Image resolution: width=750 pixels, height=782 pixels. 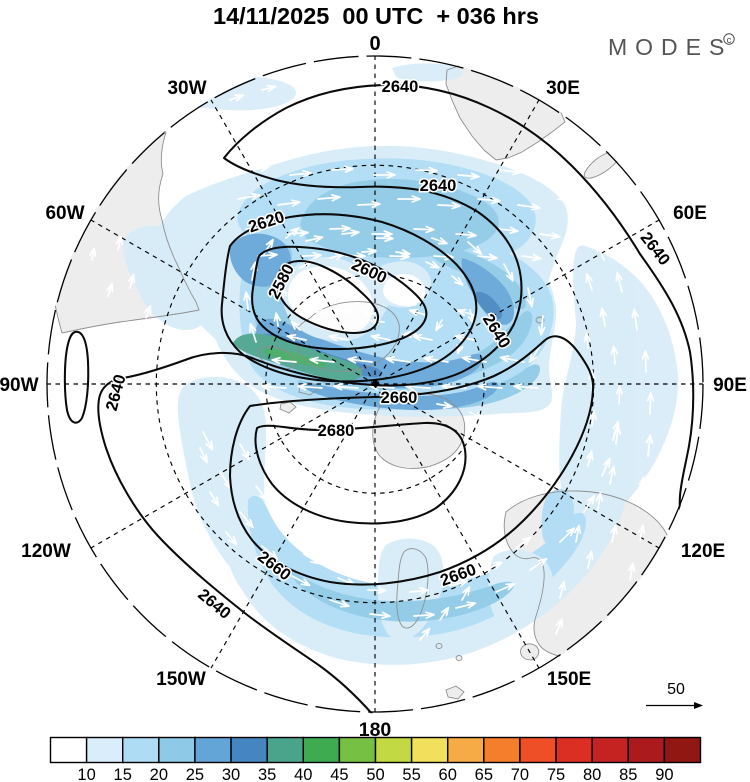 What do you see at coordinates (556, 774) in the screenshot?
I see `svg-text: 75` at bounding box center [556, 774].